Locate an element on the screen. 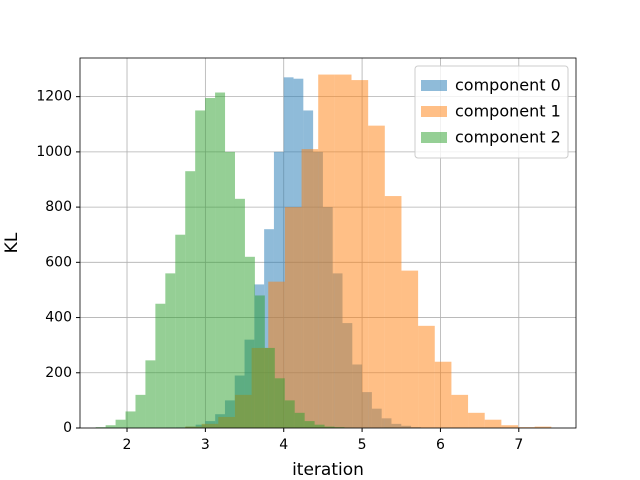  x-tick-label: 5 is located at coordinates (362, 445).